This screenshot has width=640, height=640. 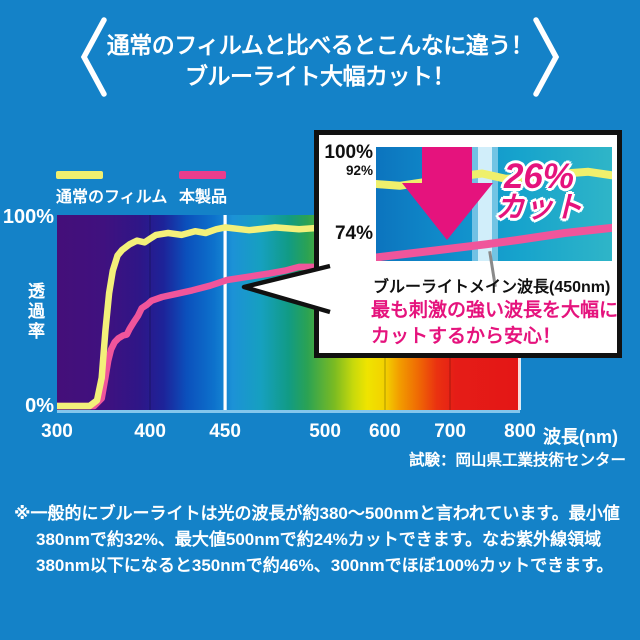 I want to click on y-axis-title: 透過率, so click(x=34, y=312).